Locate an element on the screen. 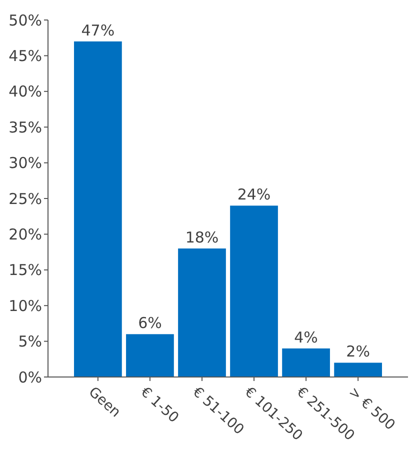 The image size is (410, 453). y-tick-label: 35% is located at coordinates (25, 127).